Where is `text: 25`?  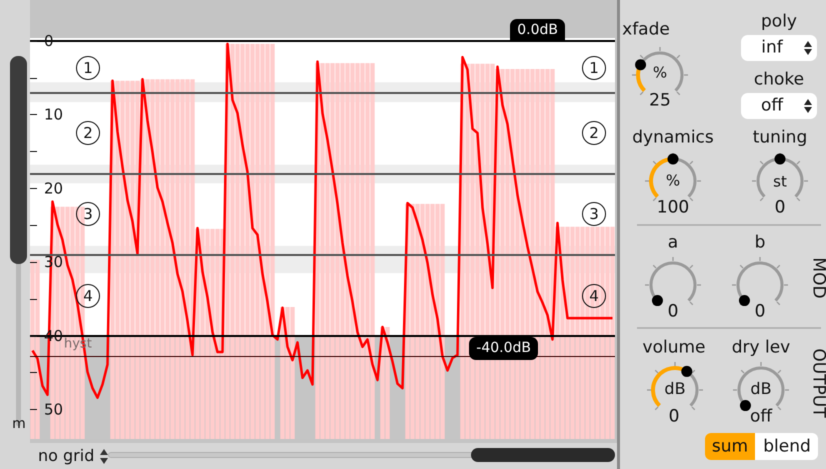 text: 25 is located at coordinates (660, 100).